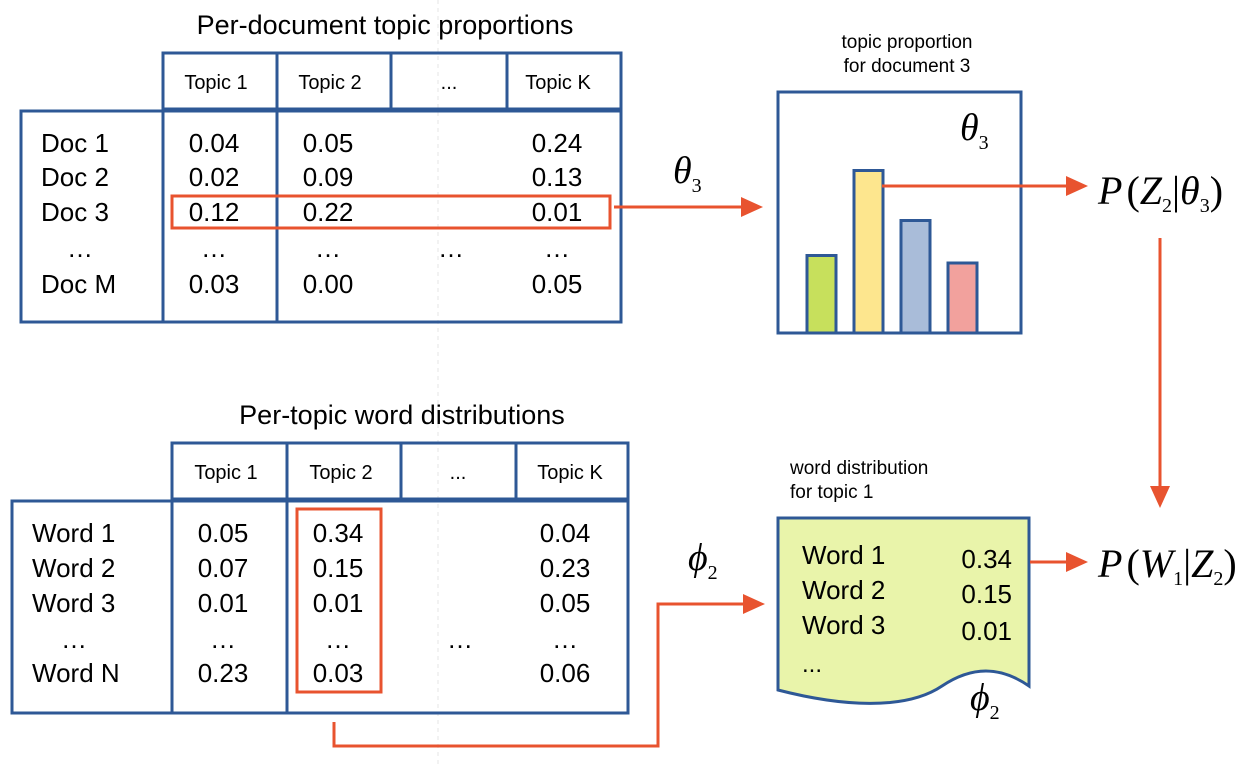 This screenshot has height=766, width=1244. What do you see at coordinates (831, 492) in the screenshot?
I see `word-caption-line-2: for topic 1` at bounding box center [831, 492].